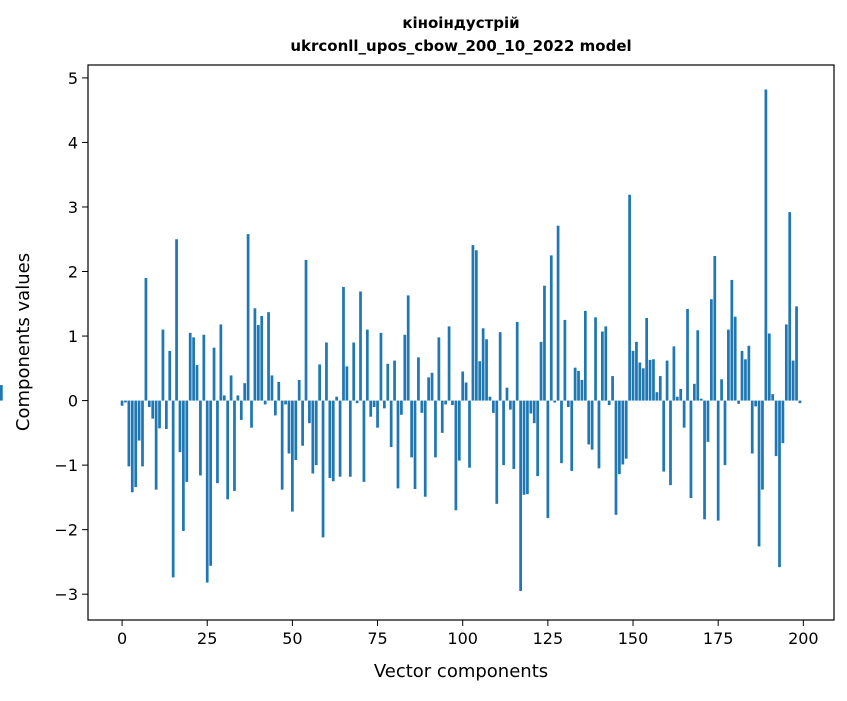 This screenshot has height=701, width=847. I want to click on y-tick-label: 1, so click(73, 336).